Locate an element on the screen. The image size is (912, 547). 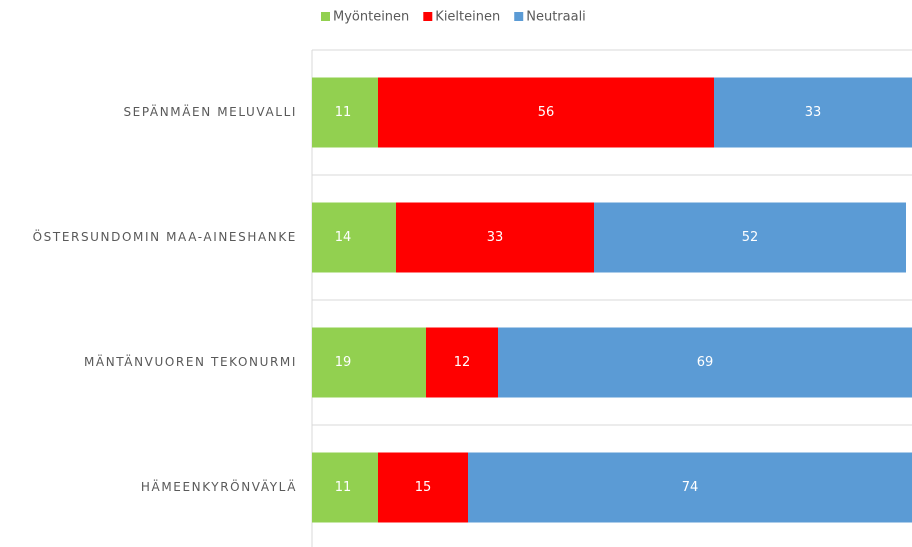
category-label: MÄNTÄNVUOREN TEKONURMI is located at coordinates (190, 361).